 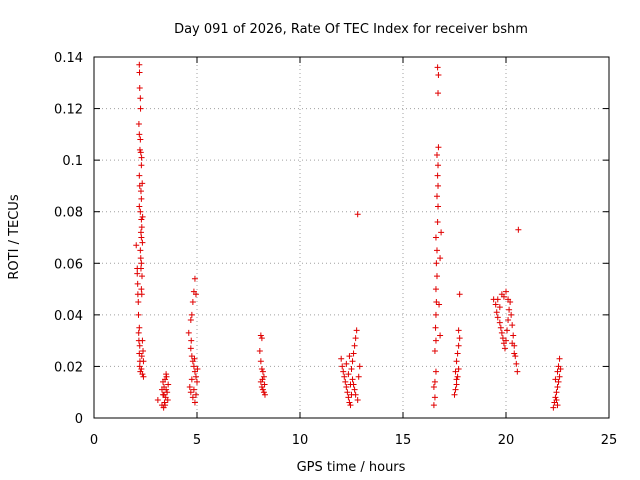 I want to click on x-tick-label: 15, so click(x=403, y=440).